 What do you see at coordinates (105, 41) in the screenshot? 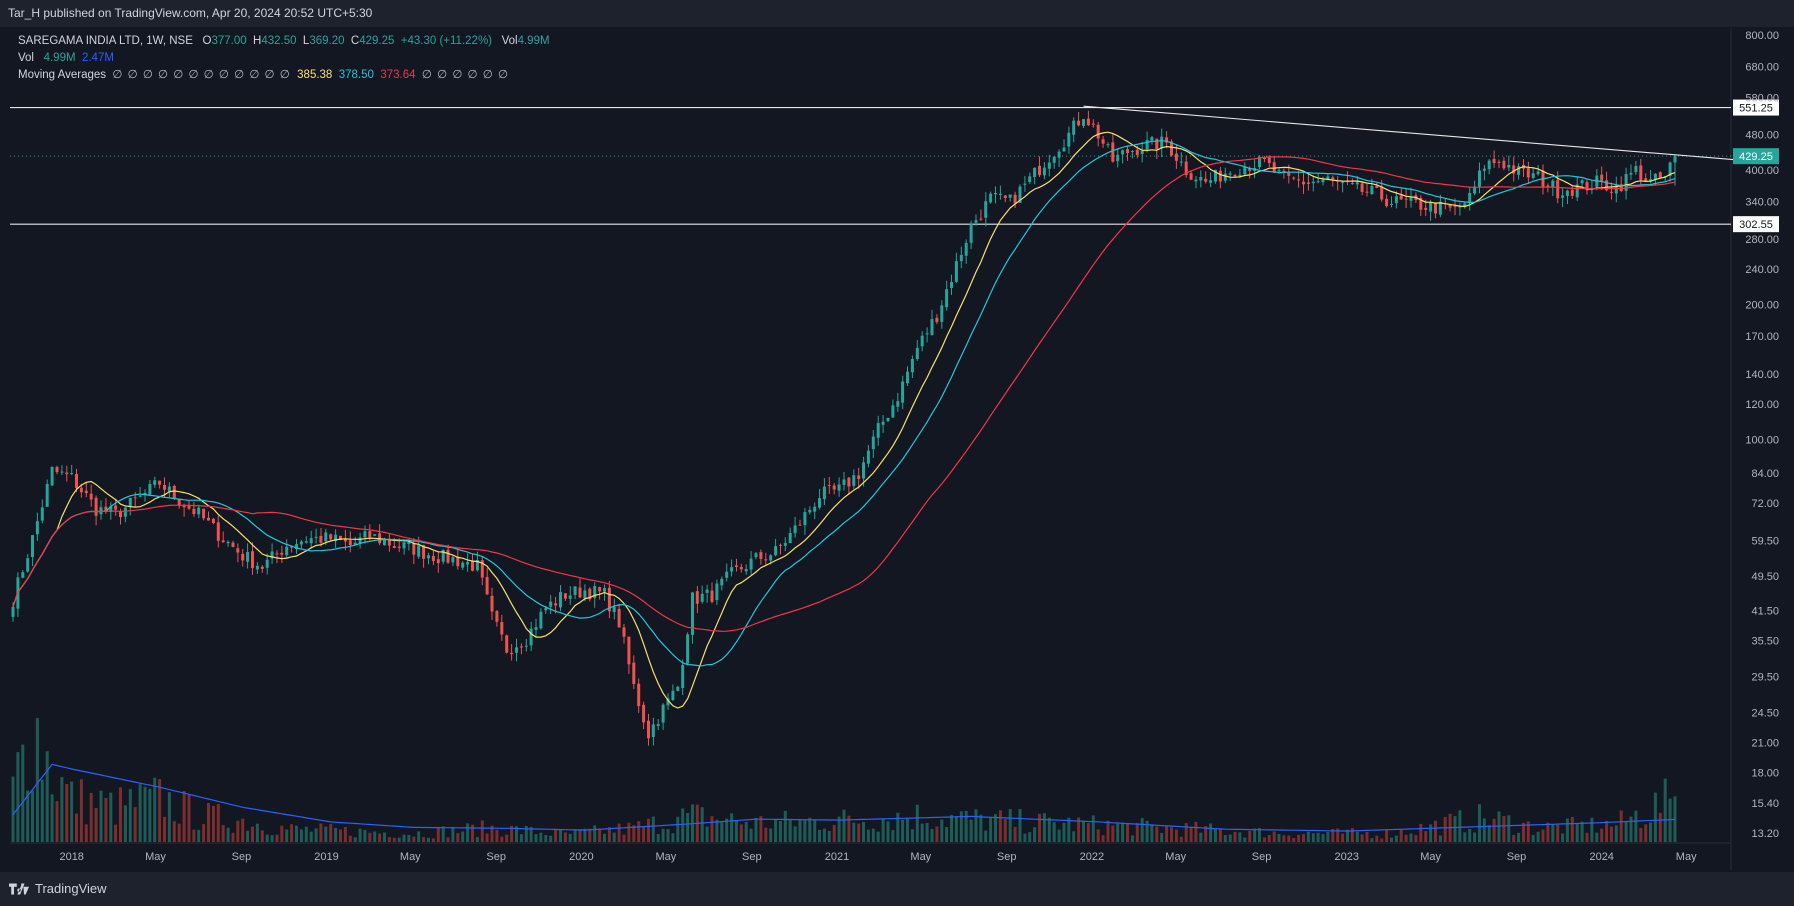
I see `symbol-name: SAREGAMA INDIA LTD, 1W, NSE` at bounding box center [105, 41].